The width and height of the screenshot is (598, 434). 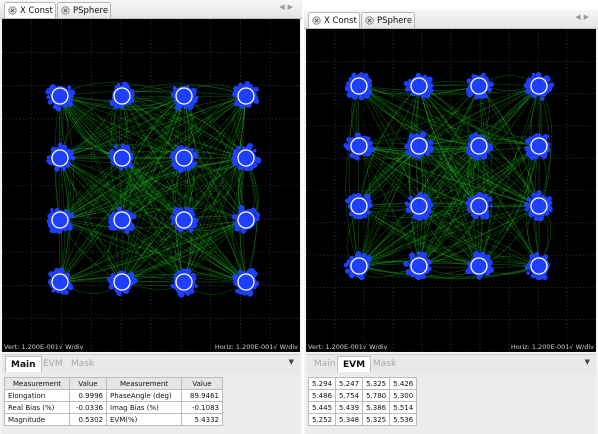 I want to click on table-cell: 5.300, so click(x=403, y=395).